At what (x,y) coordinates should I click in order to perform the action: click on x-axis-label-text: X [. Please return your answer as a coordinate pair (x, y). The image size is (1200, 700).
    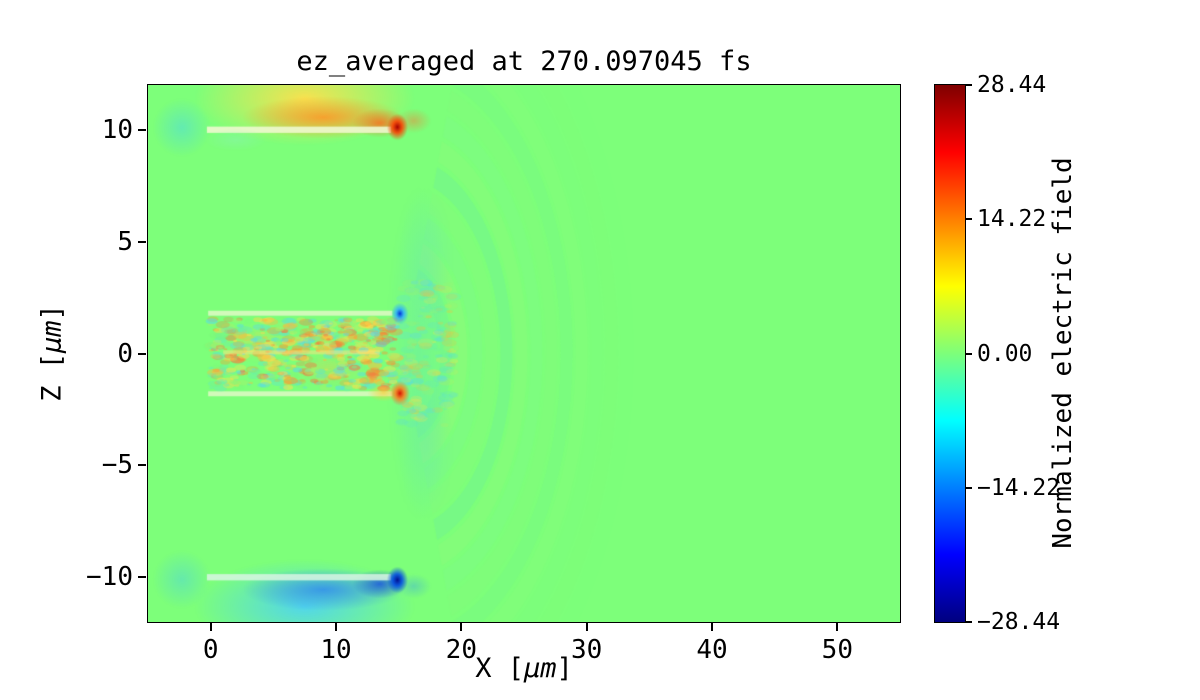
    Looking at the image, I should click on (499, 668).